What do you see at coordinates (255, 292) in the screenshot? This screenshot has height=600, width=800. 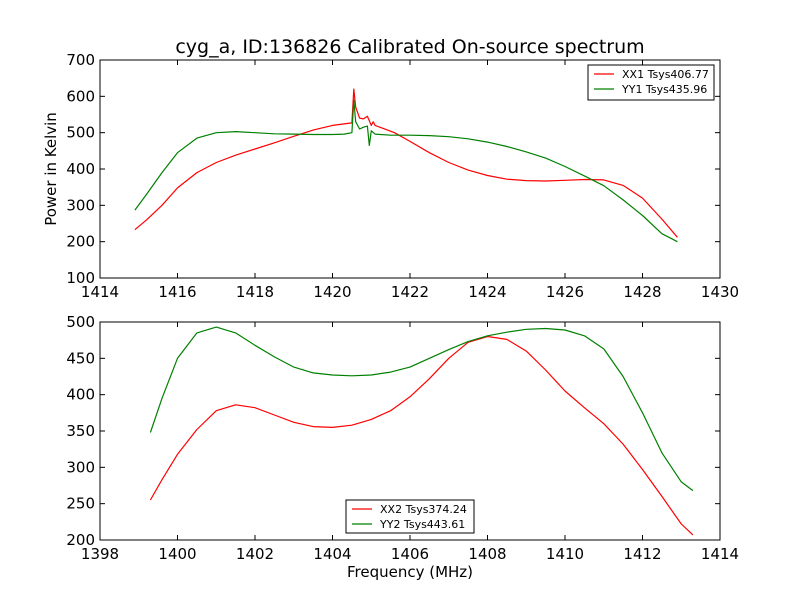 I see `x-tick-label: 1418` at bounding box center [255, 292].